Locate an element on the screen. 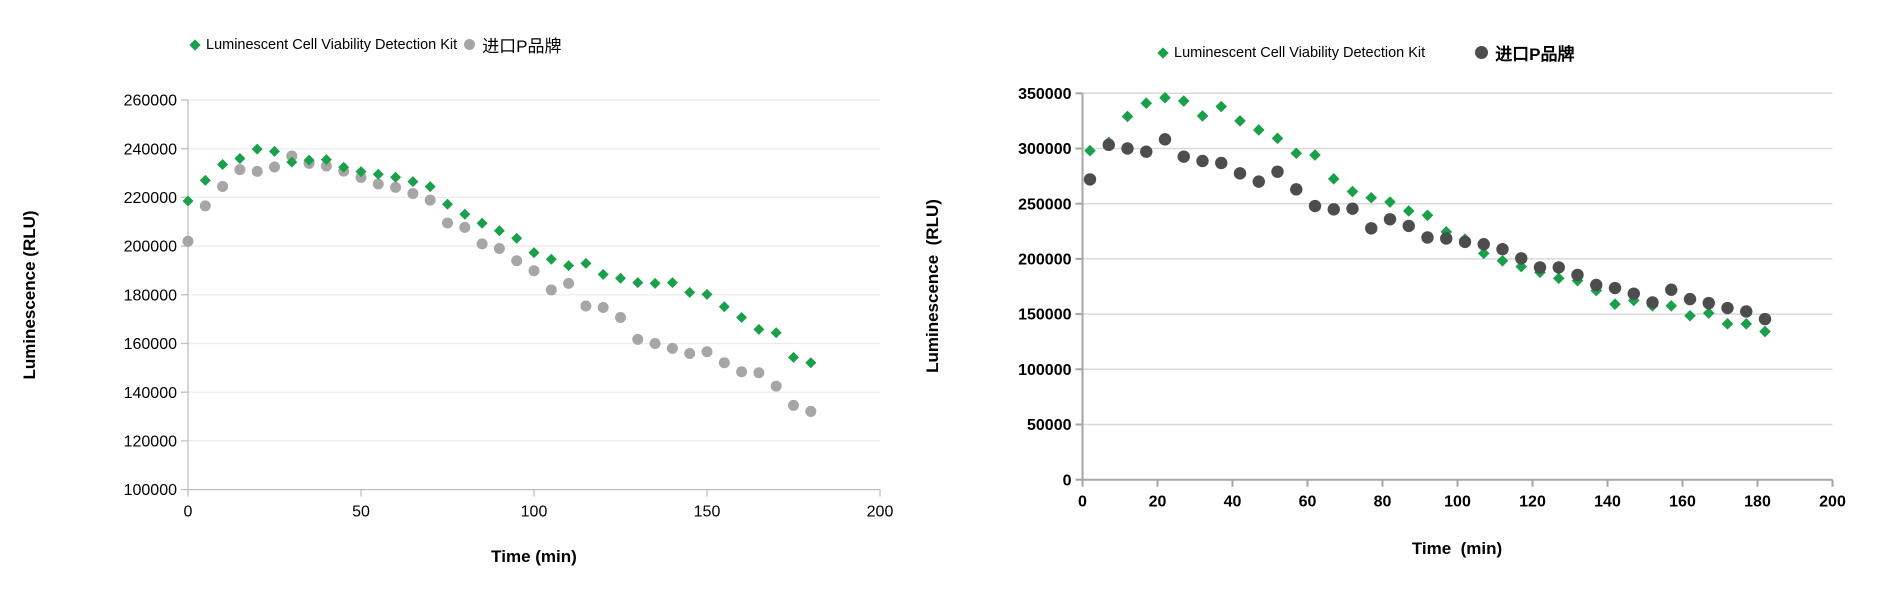 The width and height of the screenshot is (1887, 611). y-tick-label: 100000 is located at coordinates (1044, 370).